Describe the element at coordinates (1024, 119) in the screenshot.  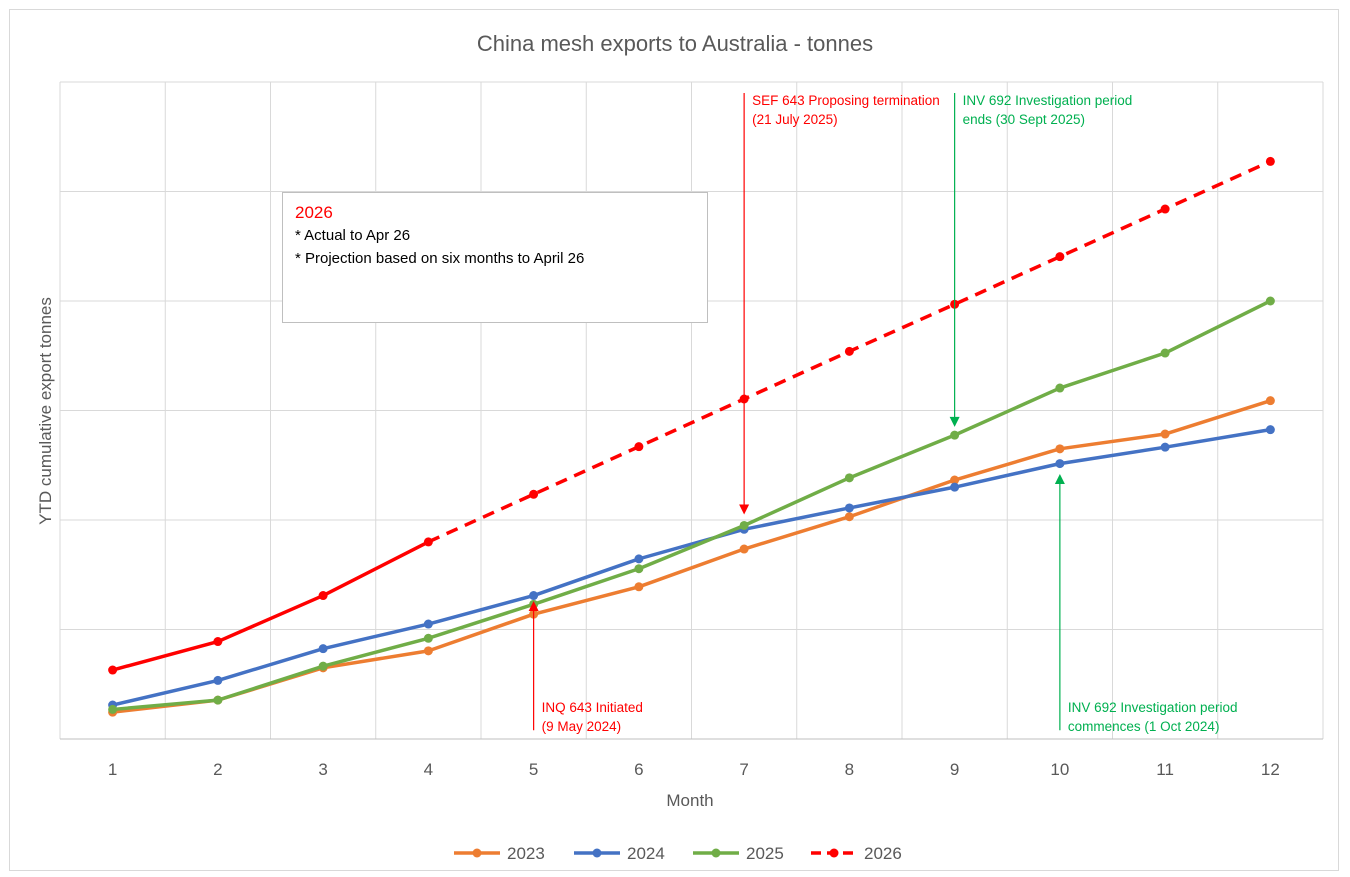
I see `annotation-text: ends (30 Sept 2025)` at that location.